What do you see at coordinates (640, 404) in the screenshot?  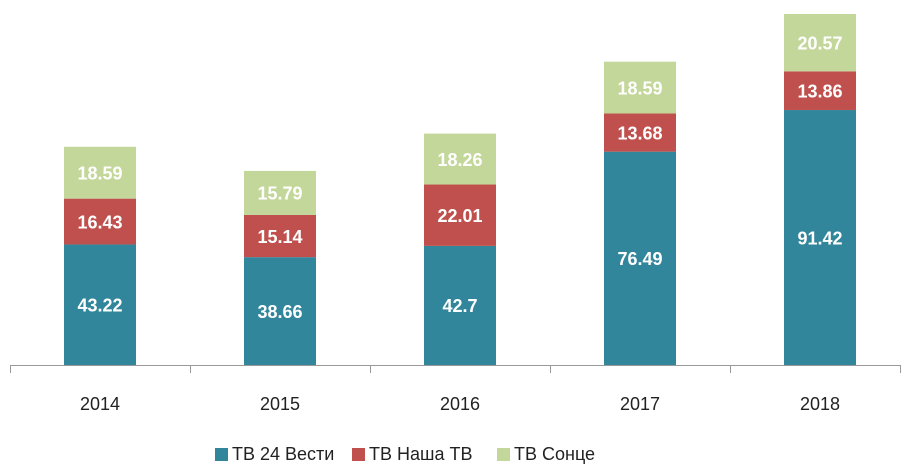 I see `x-tick-label: 2017` at bounding box center [640, 404].